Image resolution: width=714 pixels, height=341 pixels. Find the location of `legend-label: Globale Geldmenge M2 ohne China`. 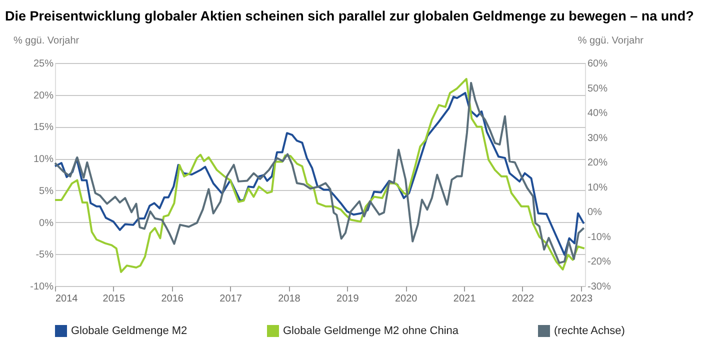

legend-label: Globale Geldmenge M2 ohne China is located at coordinates (371, 331).